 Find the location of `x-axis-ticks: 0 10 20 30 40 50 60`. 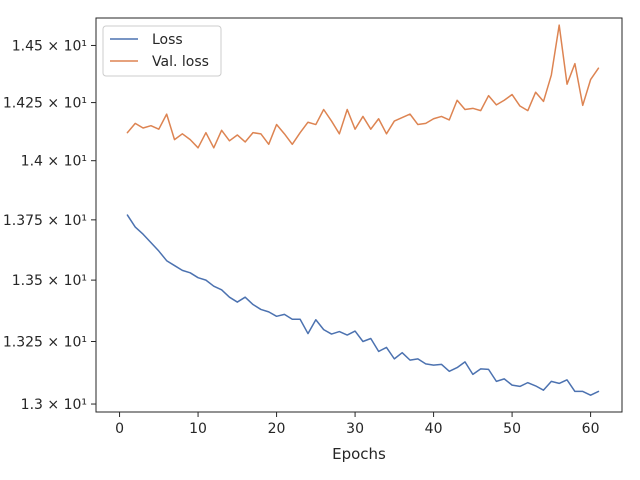

x-axis-ticks: 0 10 20 30 40 50 60 is located at coordinates (357, 424).